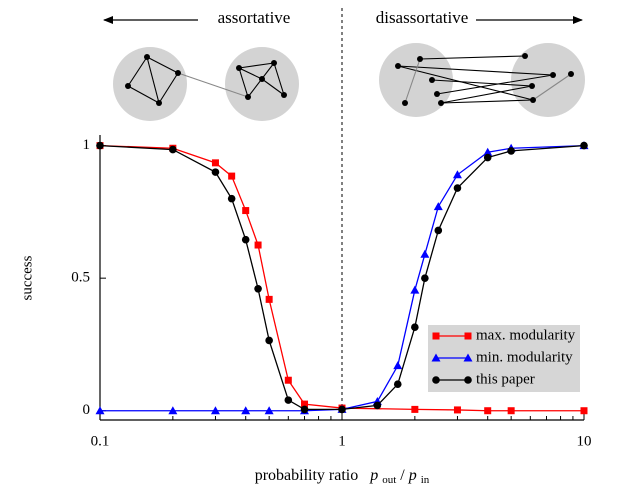  I want to click on network-disassortative, so click(482, 80).